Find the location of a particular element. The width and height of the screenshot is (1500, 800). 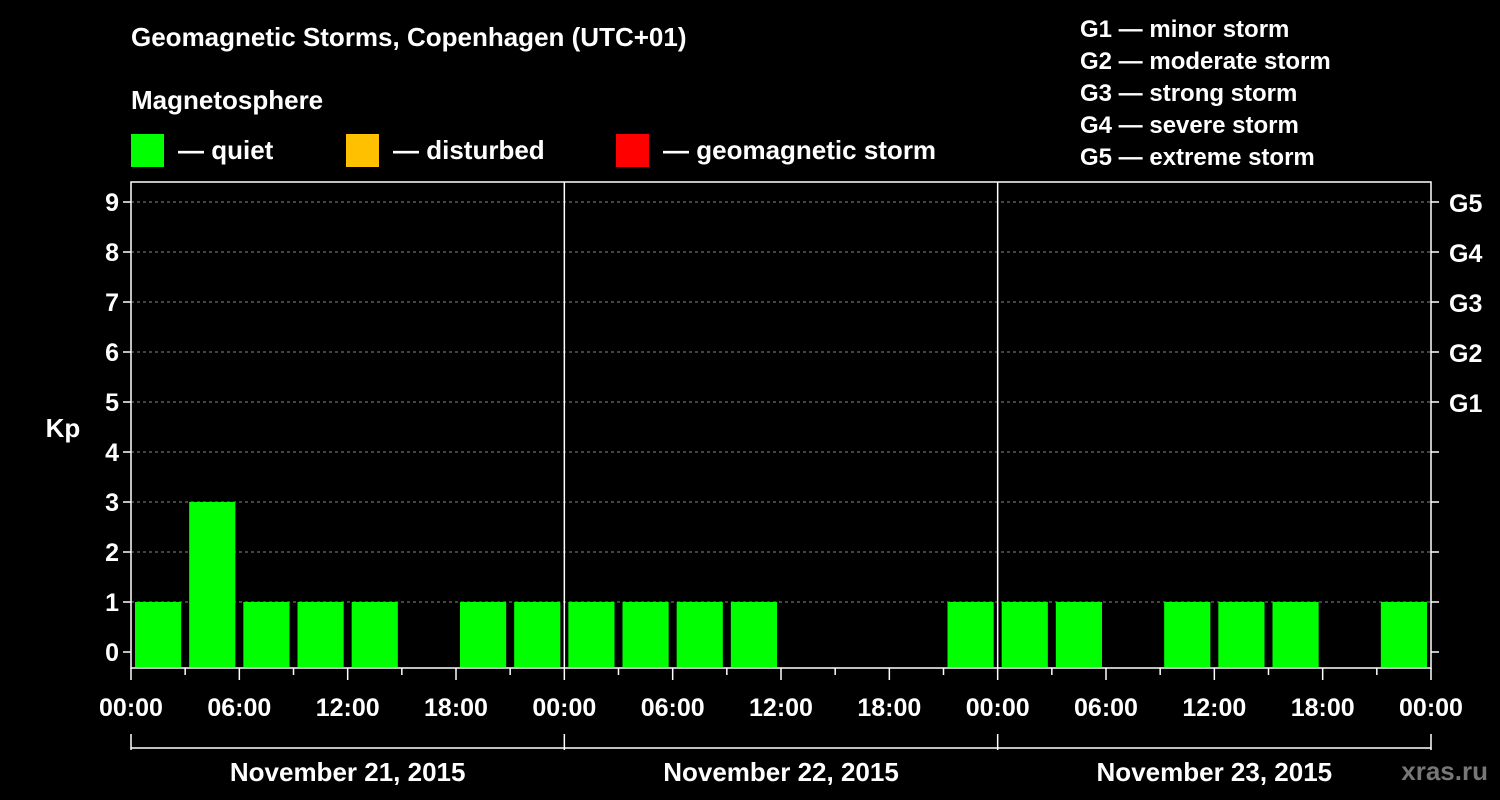

day-label: November 21, 2015 is located at coordinates (348, 772).